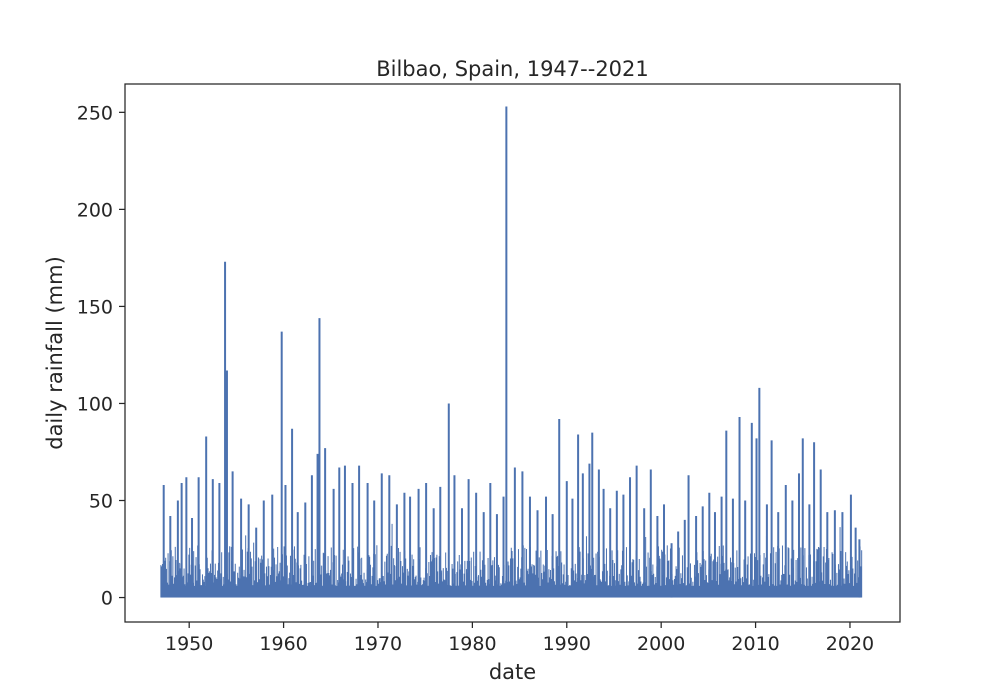  Describe the element at coordinates (850, 644) in the screenshot. I see `x-tick-label: 2020` at that location.